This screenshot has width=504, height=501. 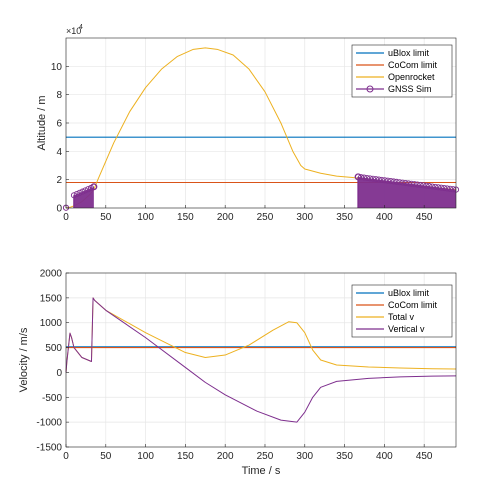 I want to click on altitude-exponent-base: ×10, so click(x=73, y=31).